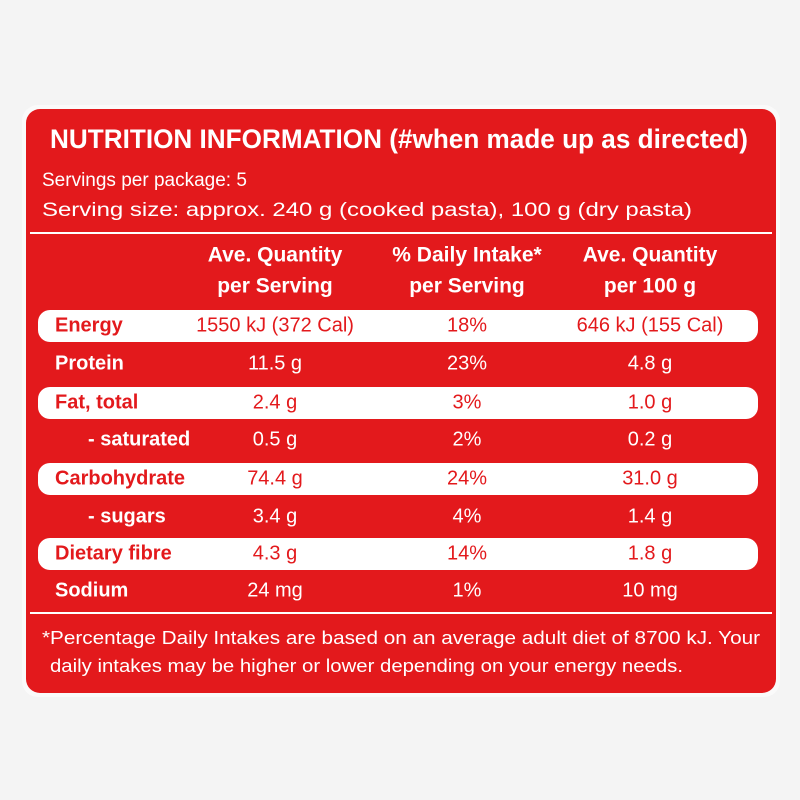  What do you see at coordinates (275, 590) in the screenshot?
I see `nutrient-value: 24 mg` at bounding box center [275, 590].